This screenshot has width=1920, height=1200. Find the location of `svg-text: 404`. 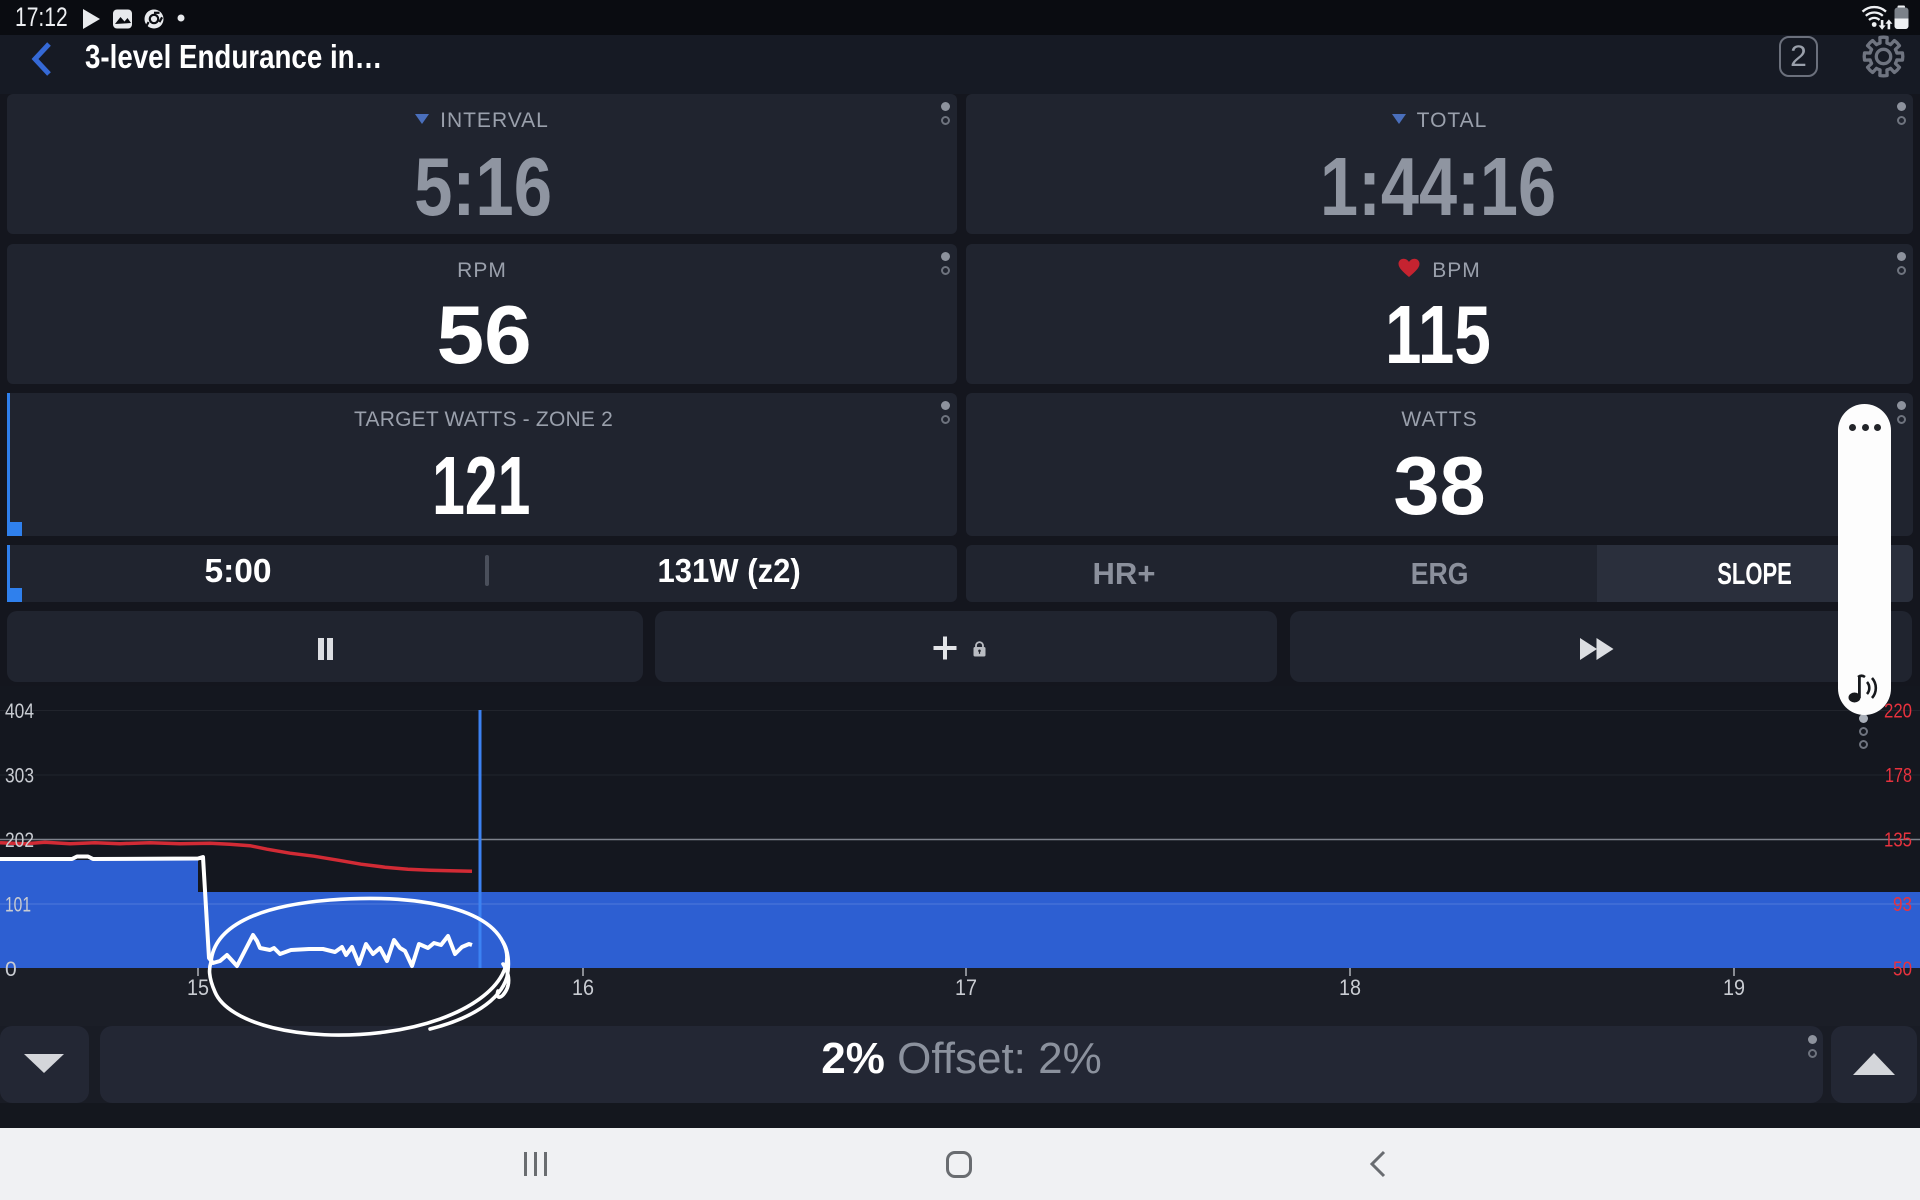

svg-text: 404 is located at coordinates (19, 711).